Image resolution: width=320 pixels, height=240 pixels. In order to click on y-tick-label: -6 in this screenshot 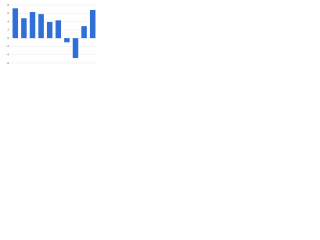, I will do `click(7, 63)`.